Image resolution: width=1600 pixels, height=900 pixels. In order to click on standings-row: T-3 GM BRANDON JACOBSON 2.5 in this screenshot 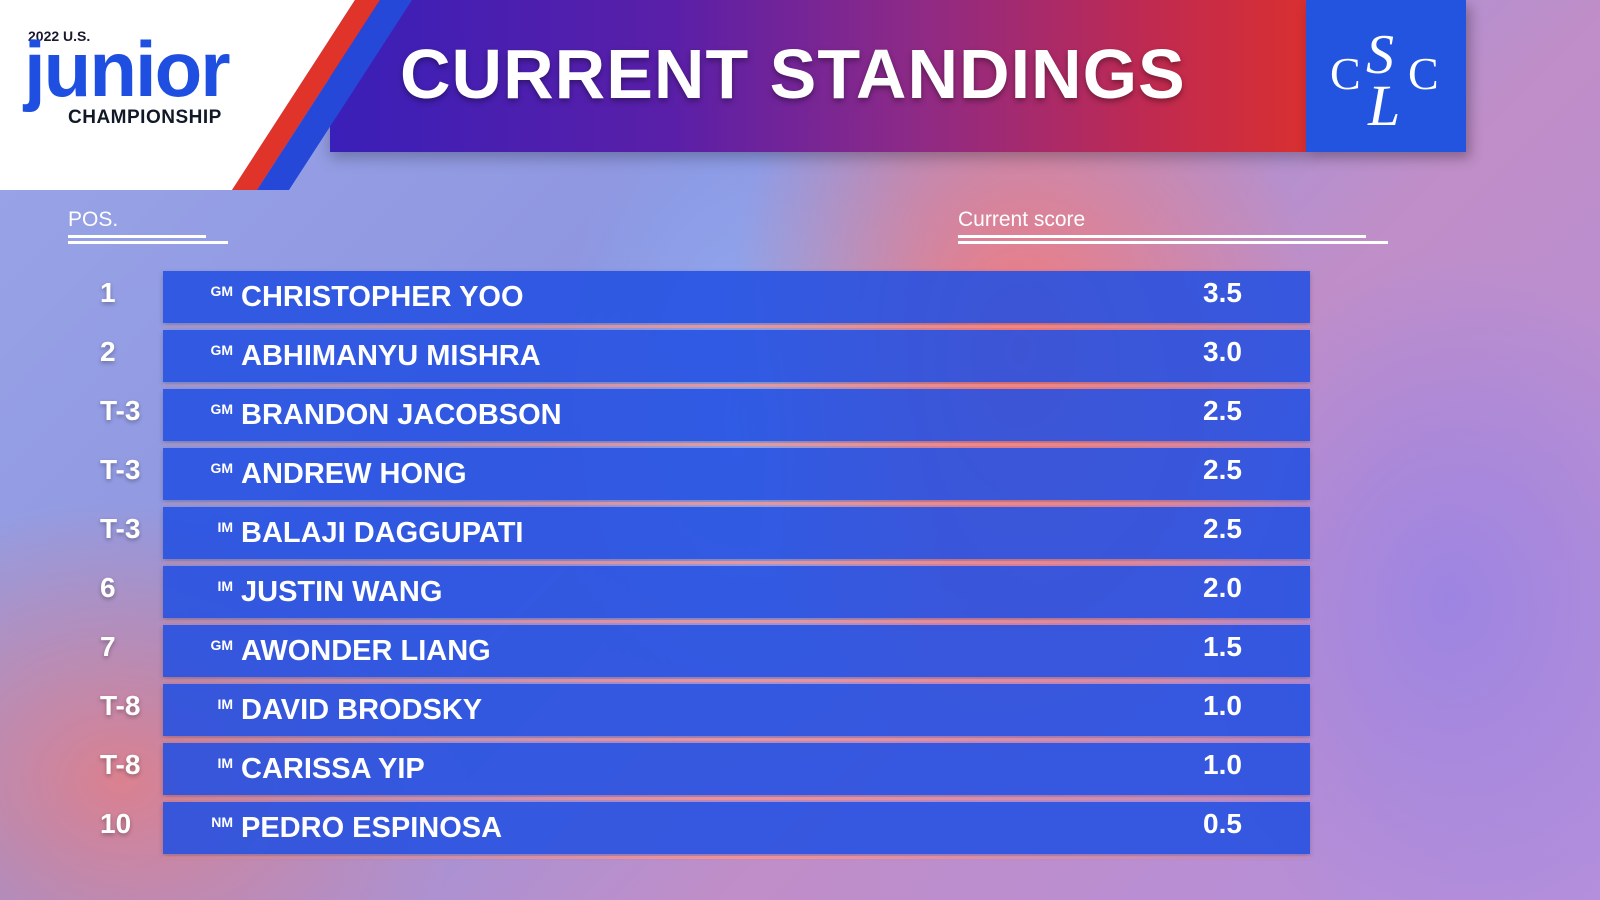, I will do `click(800, 417)`.